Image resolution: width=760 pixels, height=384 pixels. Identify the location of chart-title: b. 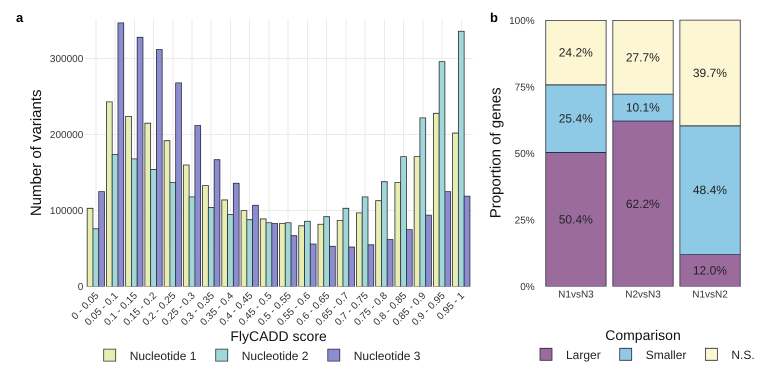
(494, 17).